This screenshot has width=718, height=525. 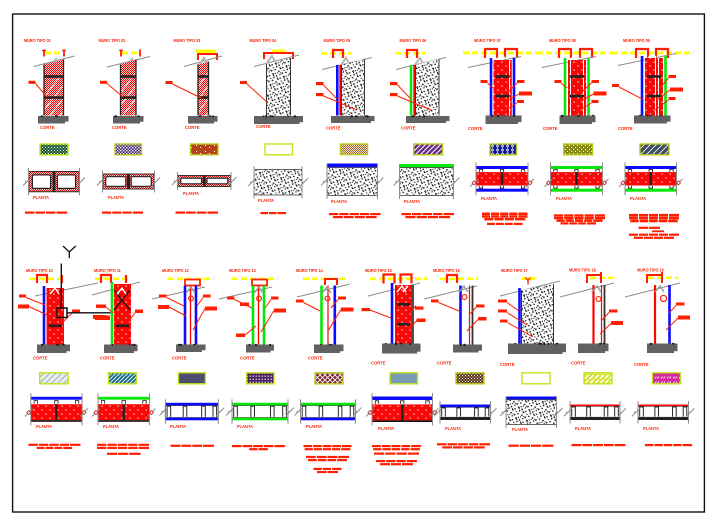 I want to click on svg-text: MURO TIPO 12, so click(x=175, y=270).